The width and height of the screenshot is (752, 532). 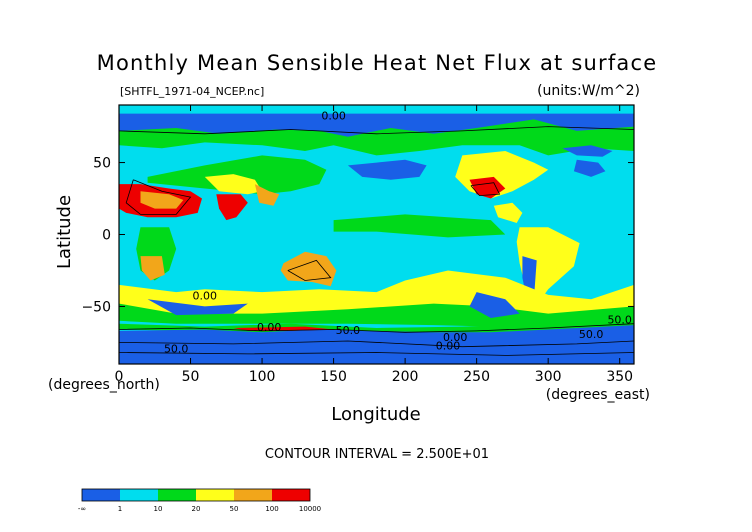 I want to click on legend-boundary-label: 1, so click(x=120, y=509).